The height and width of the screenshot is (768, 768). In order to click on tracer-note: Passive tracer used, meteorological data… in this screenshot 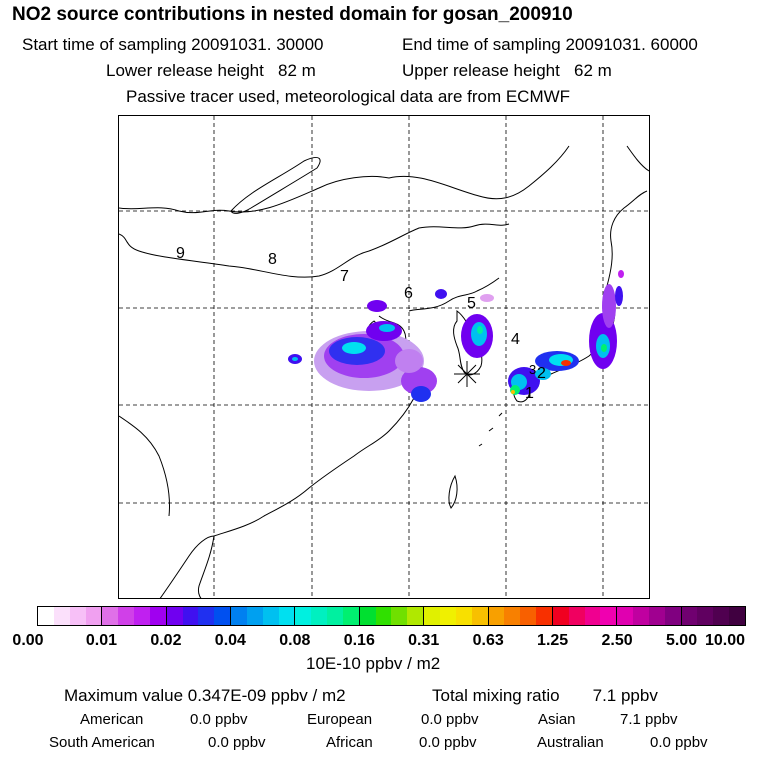, I will do `click(348, 96)`.